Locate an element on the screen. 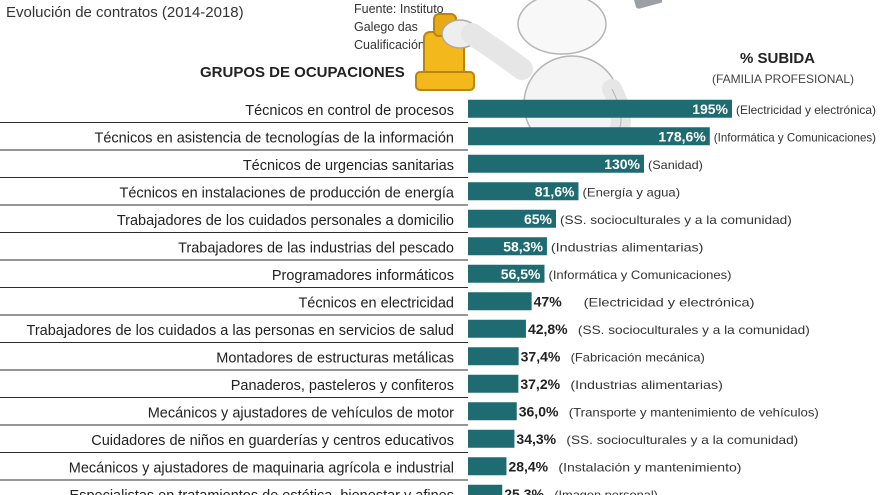  category-label: Programadores informáticos is located at coordinates (363, 276).